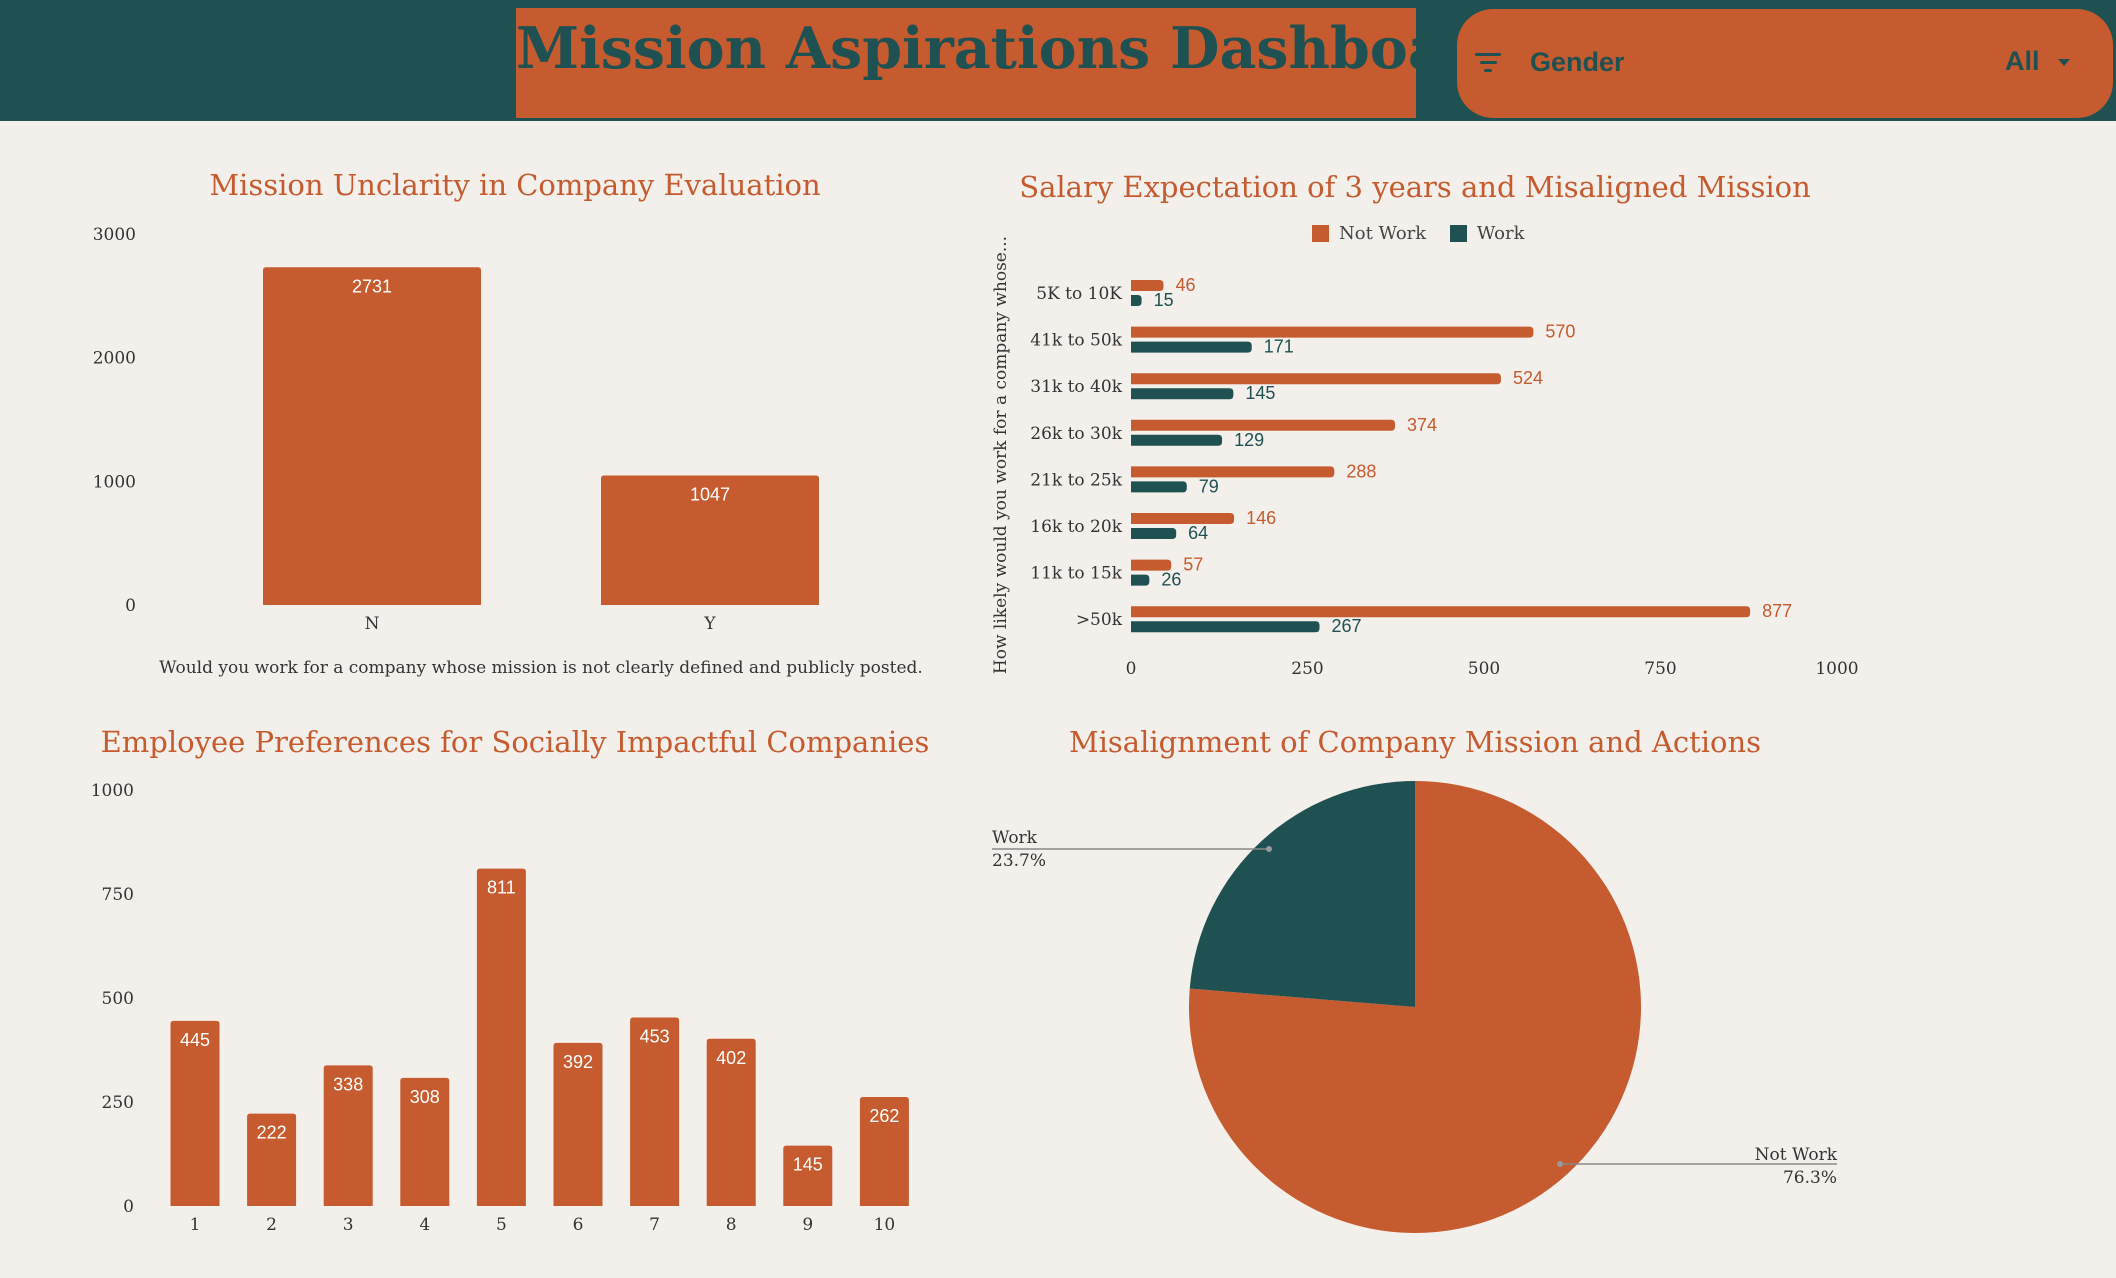  Describe the element at coordinates (884, 1116) in the screenshot. I see `data-label: 262` at that location.